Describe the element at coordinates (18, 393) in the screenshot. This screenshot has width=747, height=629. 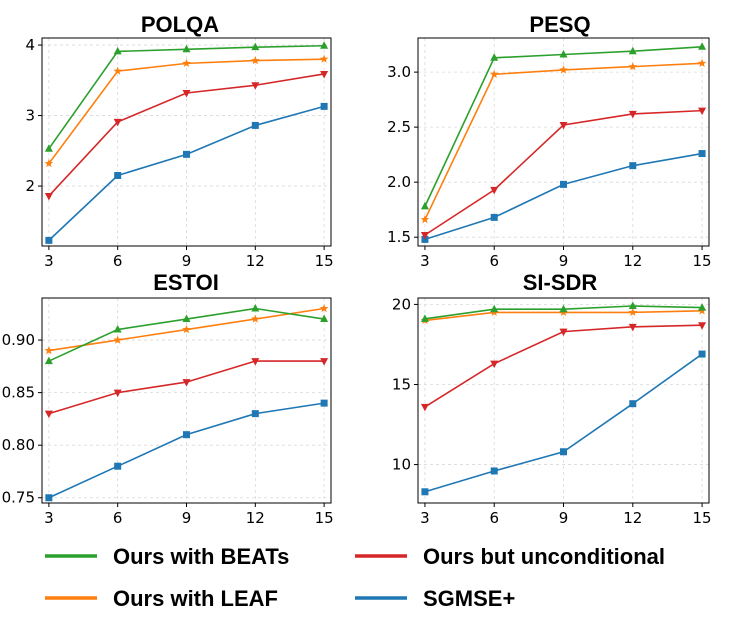
I see `y-tick-label: 0.85` at that location.